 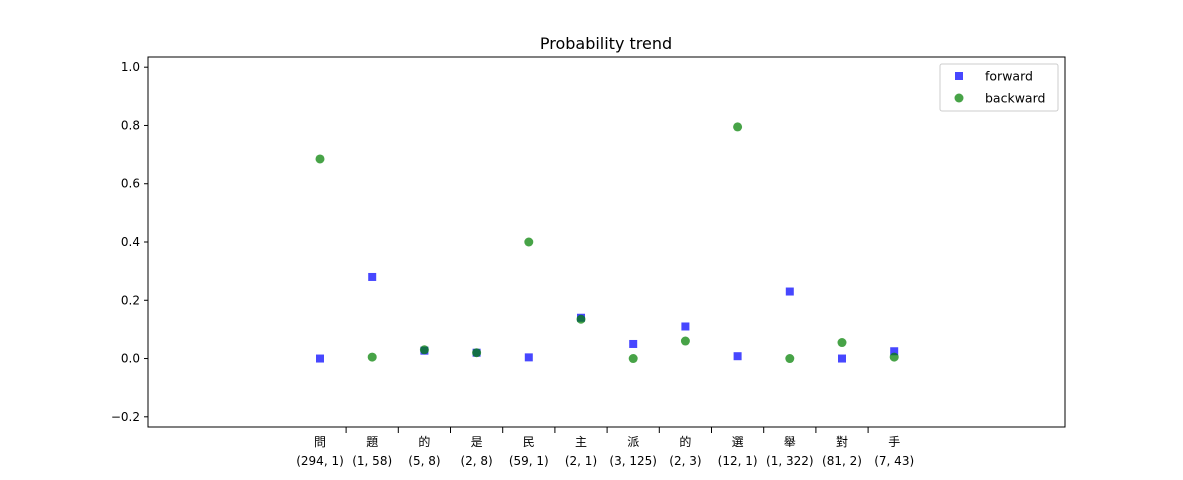 What do you see at coordinates (790, 442) in the screenshot?
I see `x-tick-label: 舉` at bounding box center [790, 442].